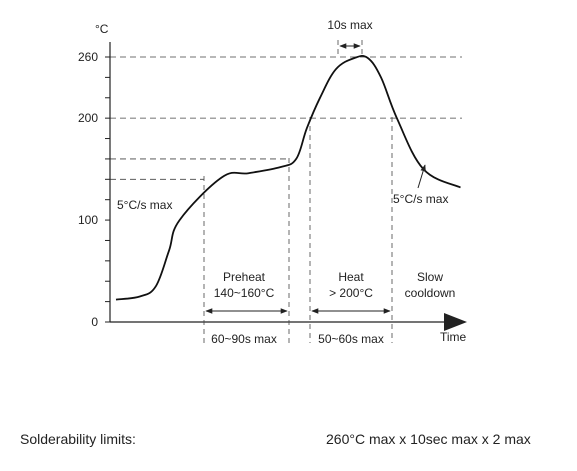  I want to click on ramp-down-label: 5°C/s max, so click(420, 199).